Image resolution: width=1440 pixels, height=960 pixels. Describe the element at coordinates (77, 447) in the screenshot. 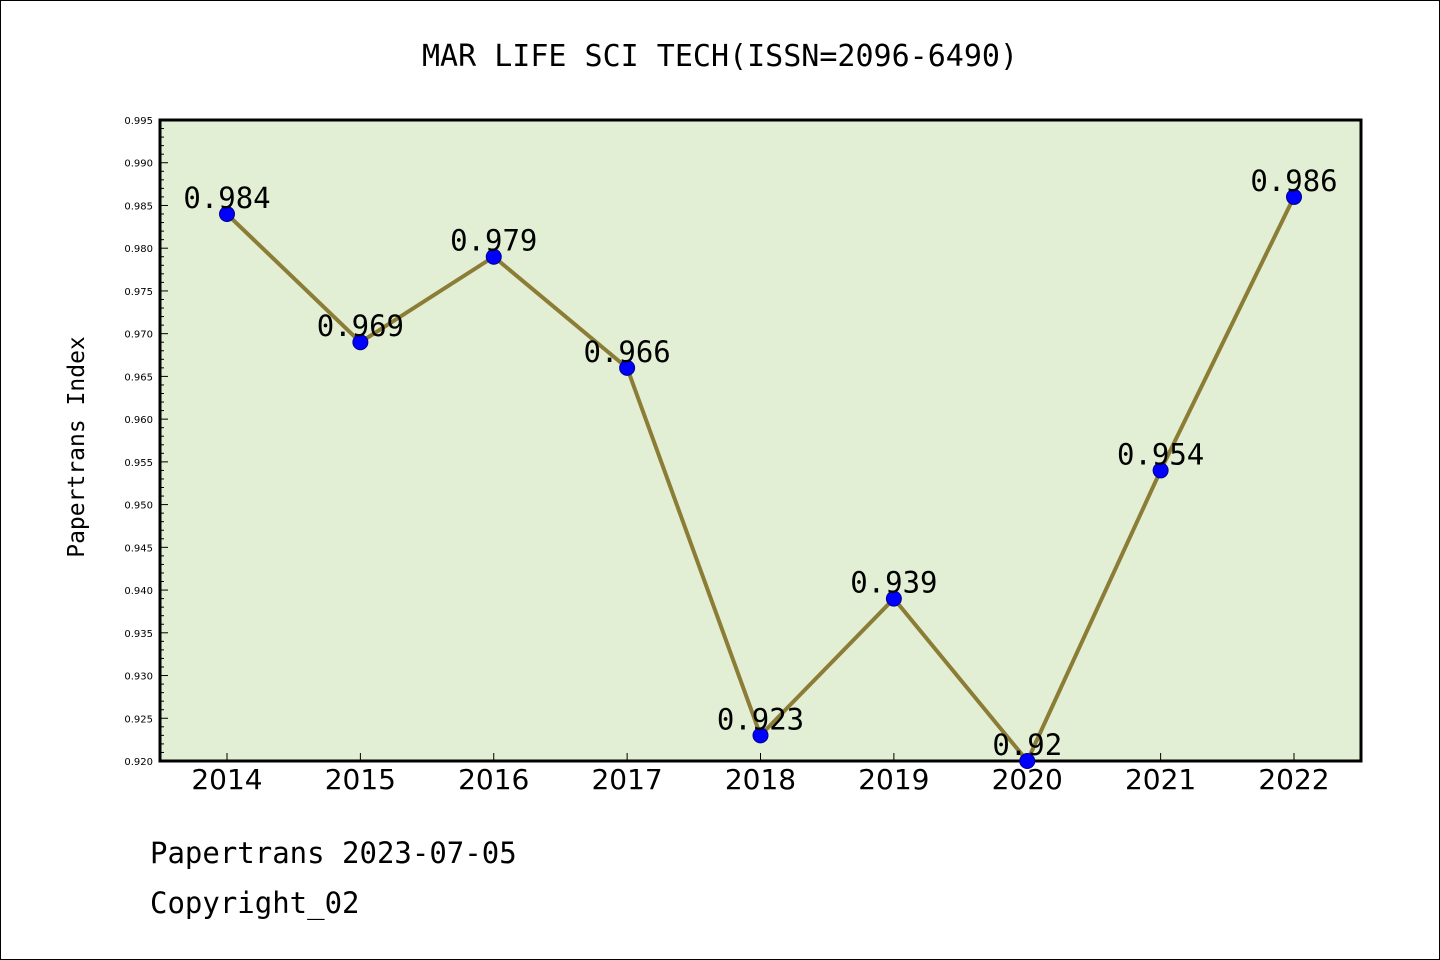

I see `y-axis-label: Papertrans Index` at that location.